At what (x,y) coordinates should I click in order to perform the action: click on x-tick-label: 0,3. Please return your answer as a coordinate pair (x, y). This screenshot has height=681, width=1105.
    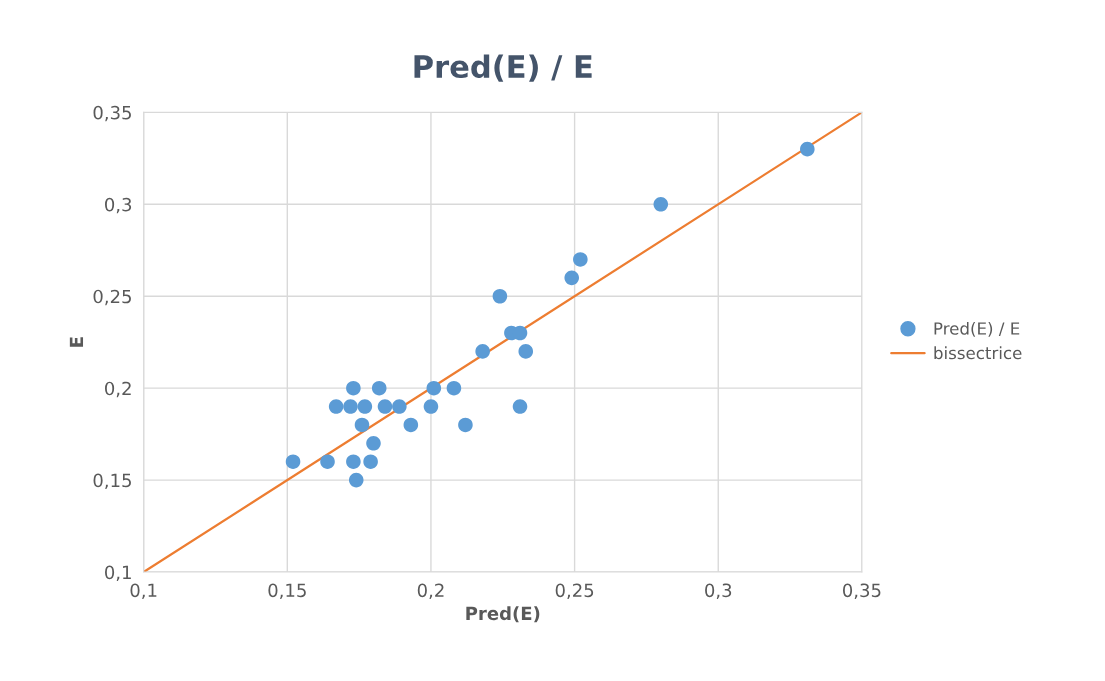
    Looking at the image, I should click on (718, 591).